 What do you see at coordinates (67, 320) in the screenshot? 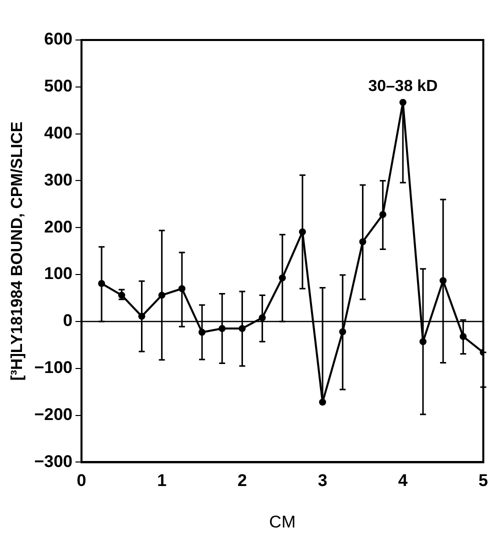
I see `y-tick-label: 0` at bounding box center [67, 320].